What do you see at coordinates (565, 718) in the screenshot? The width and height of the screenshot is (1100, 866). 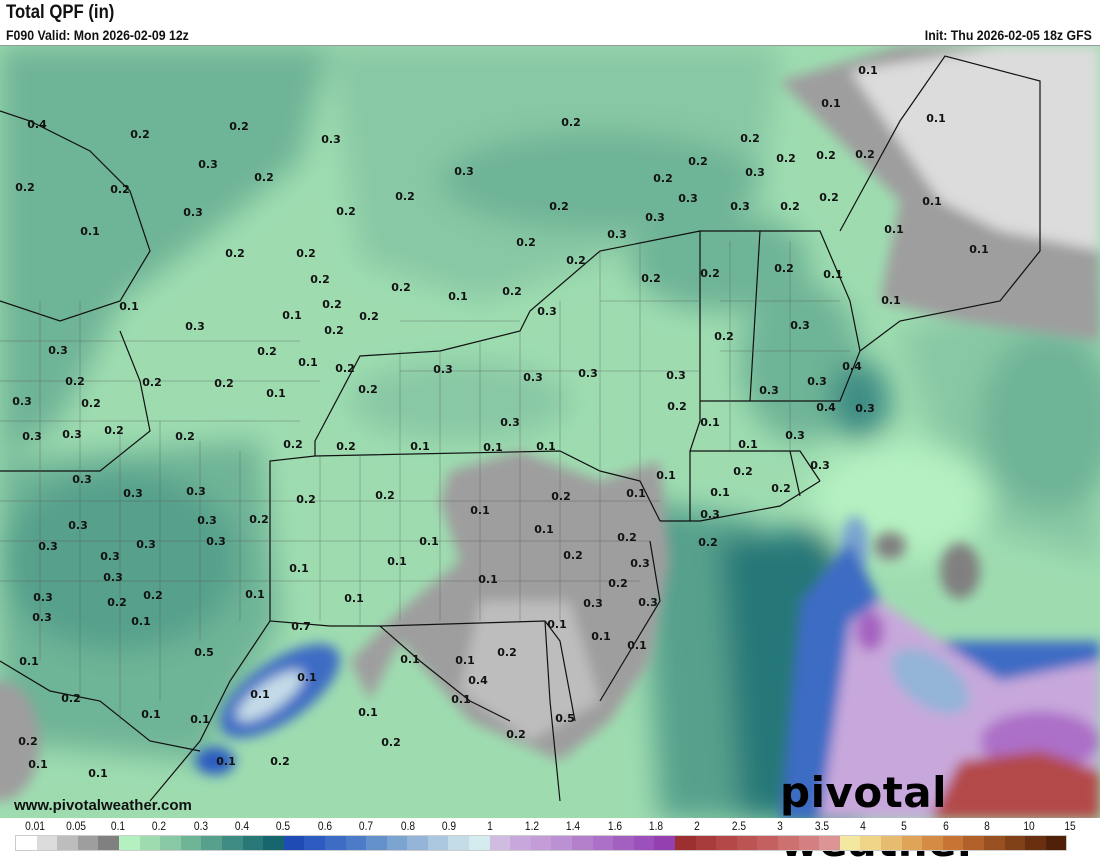 I see `contour-label: 0.5` at bounding box center [565, 718].